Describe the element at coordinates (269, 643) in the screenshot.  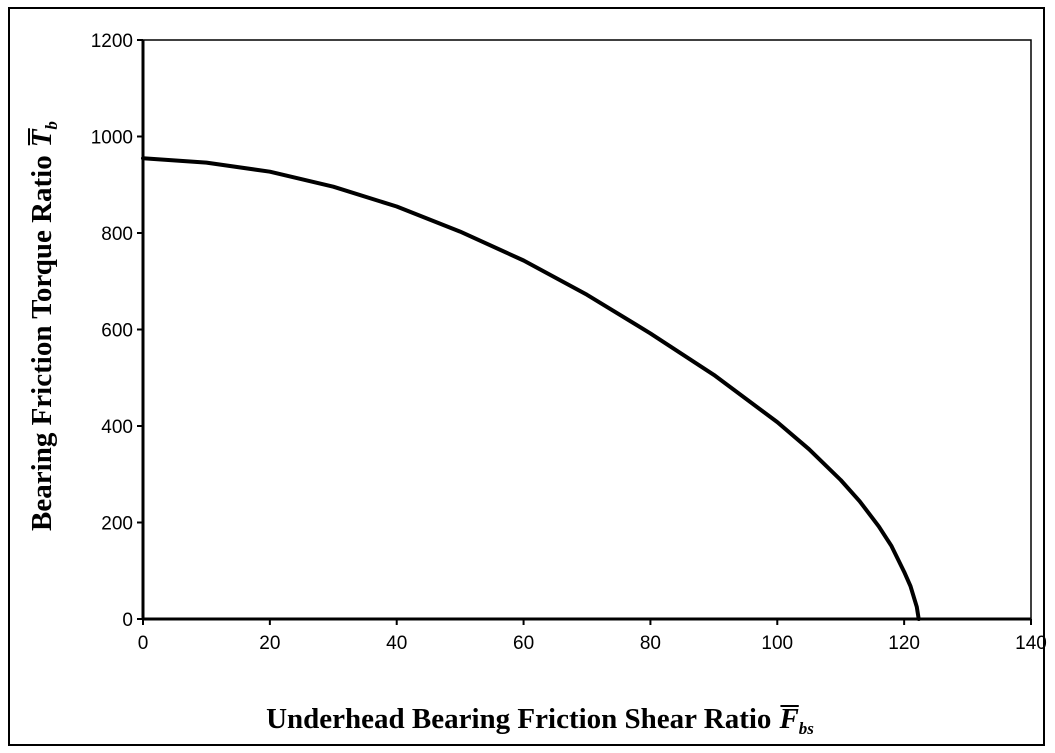
I see `x-tick-label: 20` at that location.